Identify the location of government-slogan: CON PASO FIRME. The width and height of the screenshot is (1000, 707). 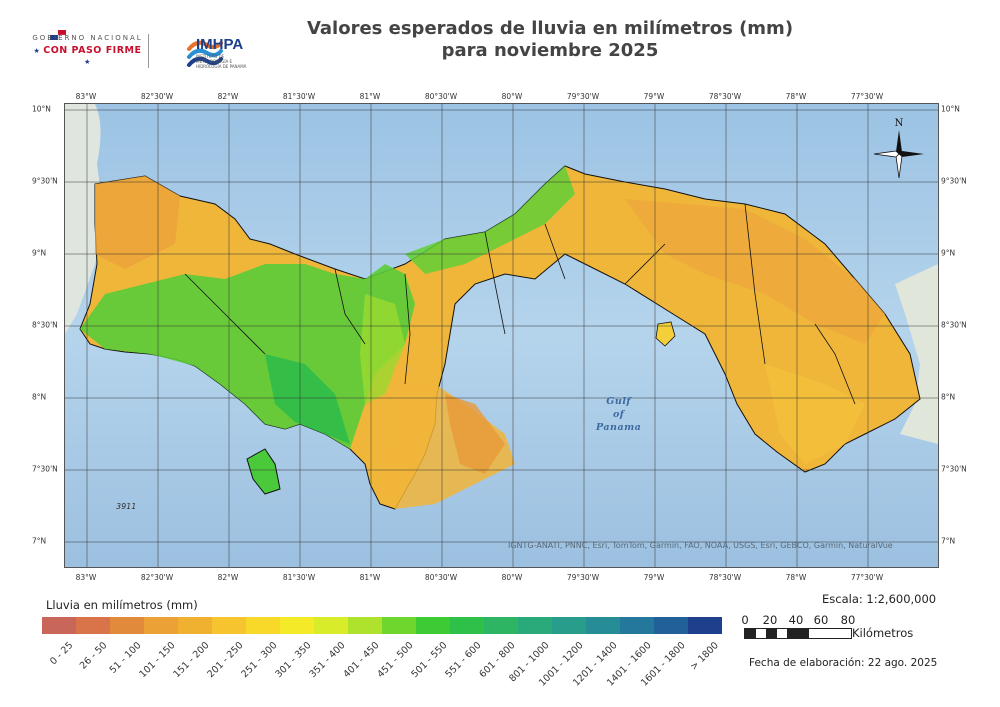
(92, 50).